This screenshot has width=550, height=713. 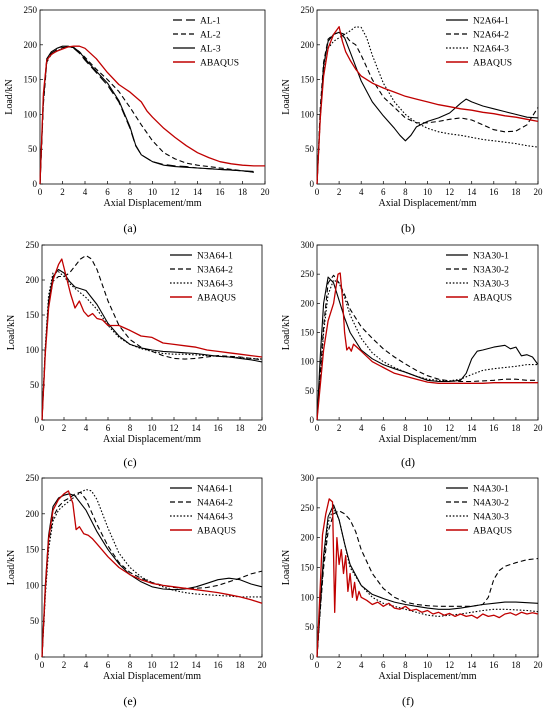 I want to click on legend-entry: N3A30-3, so click(x=491, y=285).